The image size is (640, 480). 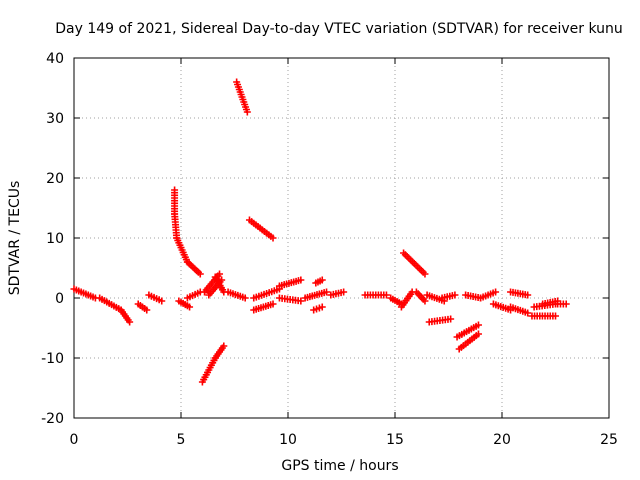 I want to click on y-tick-label: -10, so click(x=52, y=359).